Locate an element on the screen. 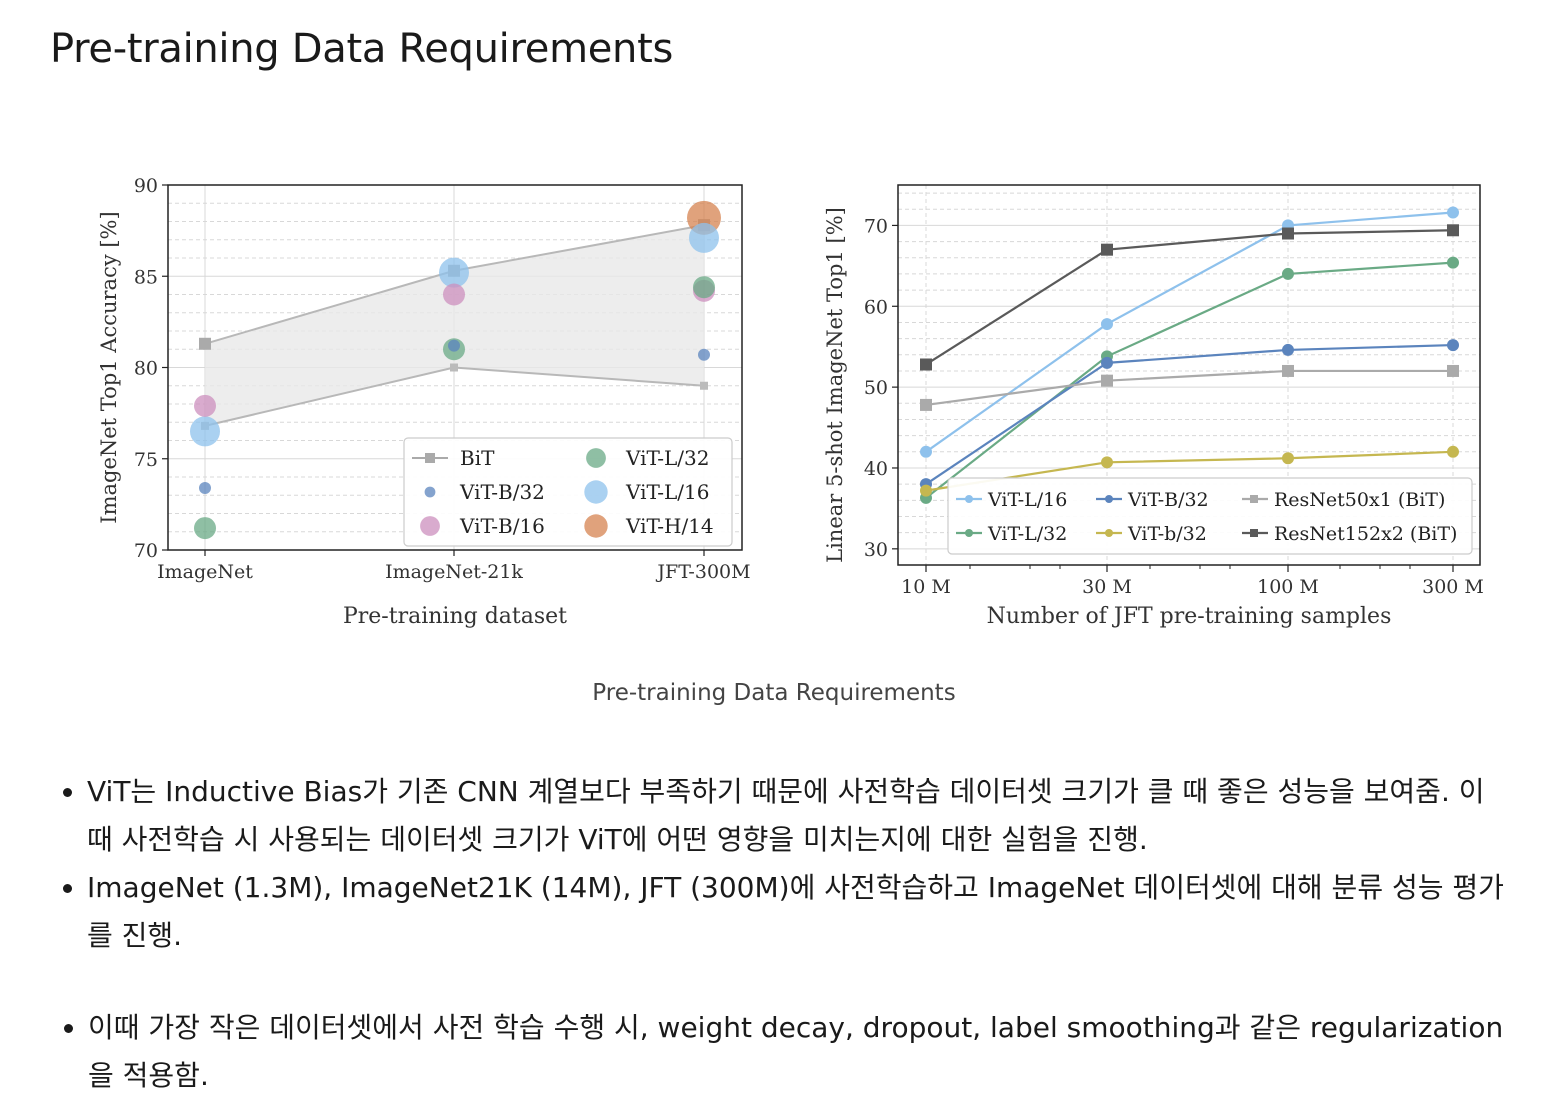 This screenshot has width=1548, height=1112. legend-marker-resnet152x2-bit is located at coordinates (1254, 533).